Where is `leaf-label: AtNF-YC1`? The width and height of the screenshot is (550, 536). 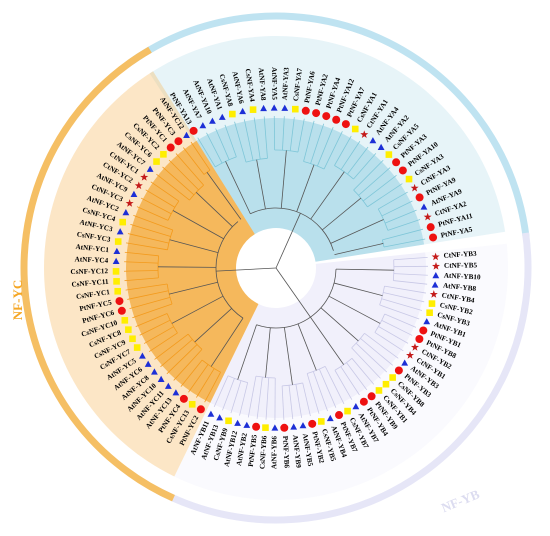
leaf-label: AtNF-YC1 is located at coordinates (92, 248).